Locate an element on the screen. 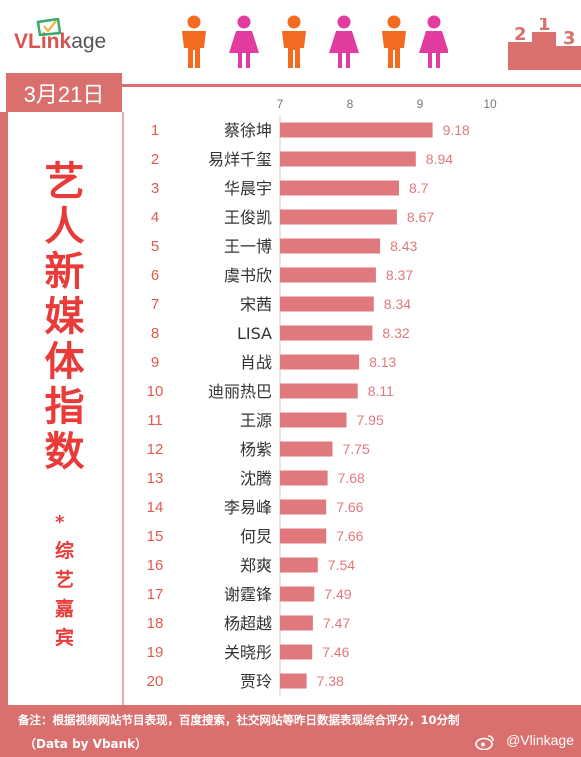 This screenshot has height=757, width=581. rank-label: 3 is located at coordinates (155, 188).